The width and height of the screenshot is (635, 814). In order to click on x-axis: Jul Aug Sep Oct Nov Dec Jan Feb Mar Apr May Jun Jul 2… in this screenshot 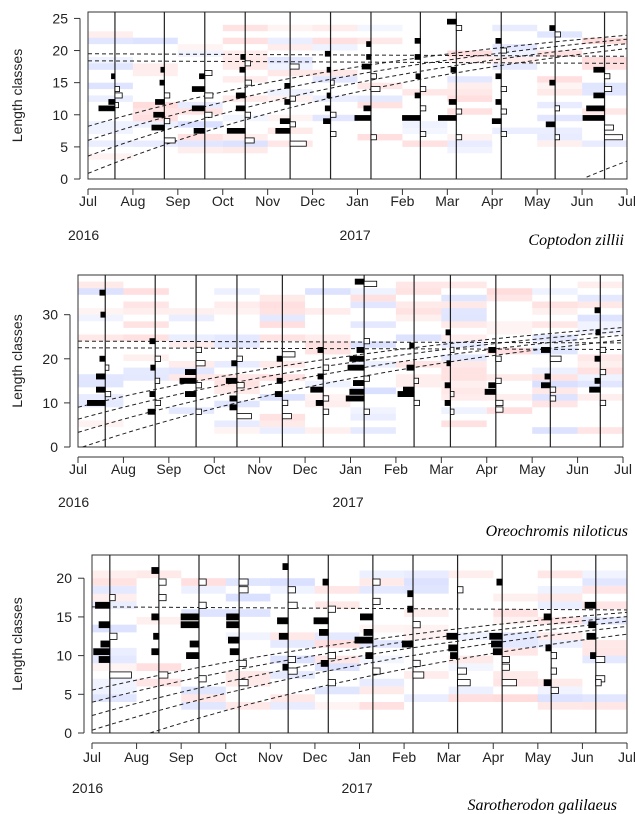, I will do `click(351, 215)`.